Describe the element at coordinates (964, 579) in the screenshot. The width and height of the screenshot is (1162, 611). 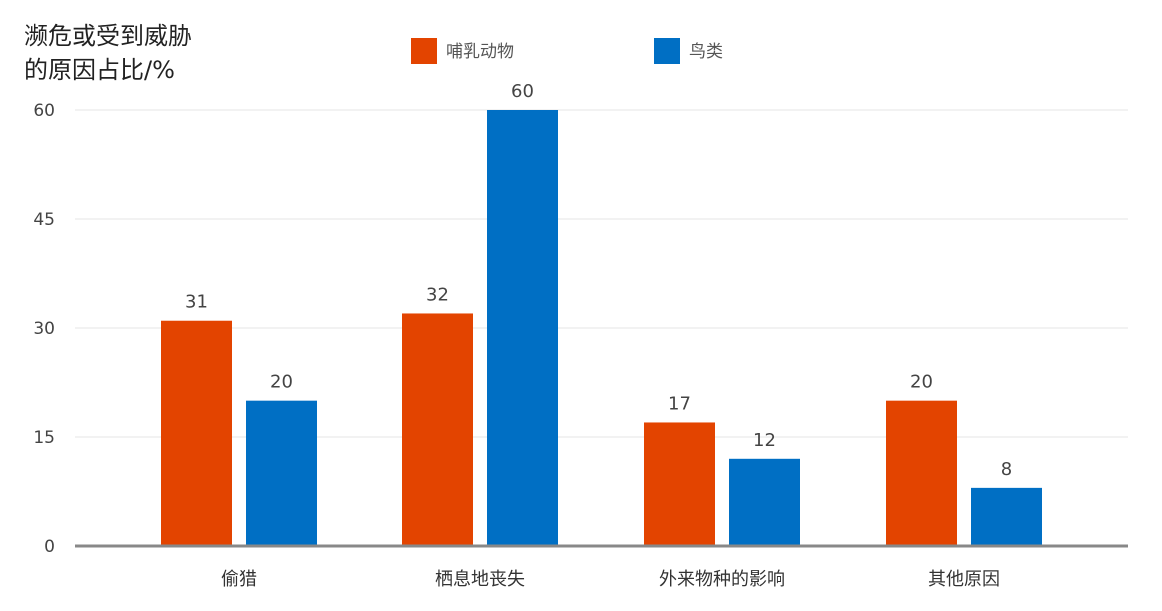
I see `x-tick-label: 其他原因` at that location.